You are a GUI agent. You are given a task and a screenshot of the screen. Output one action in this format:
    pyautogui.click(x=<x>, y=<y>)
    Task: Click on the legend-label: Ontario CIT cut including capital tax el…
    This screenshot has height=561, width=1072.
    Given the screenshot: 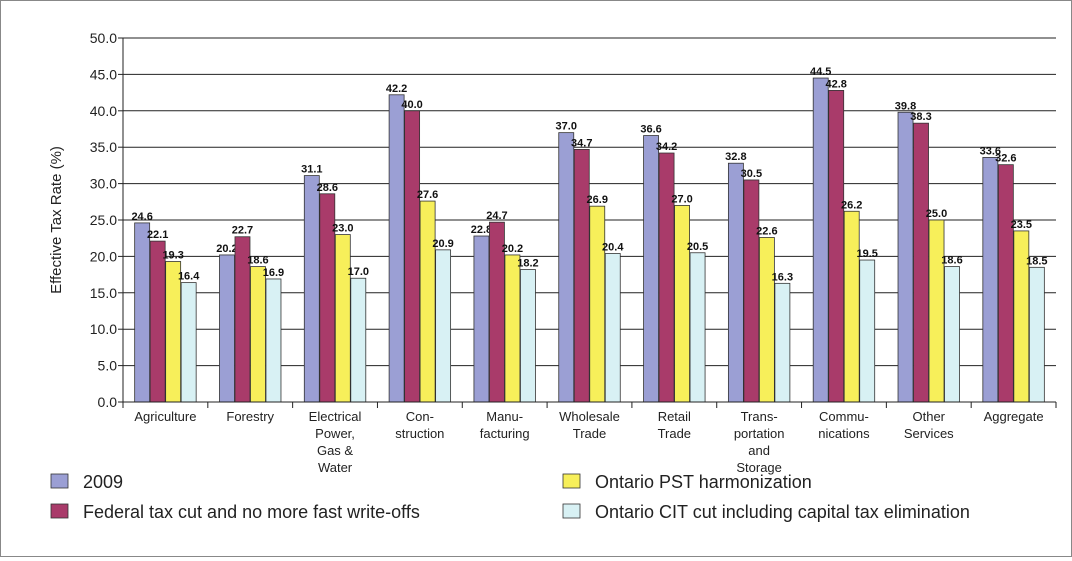 What is the action you would take?
    pyautogui.click(x=782, y=512)
    